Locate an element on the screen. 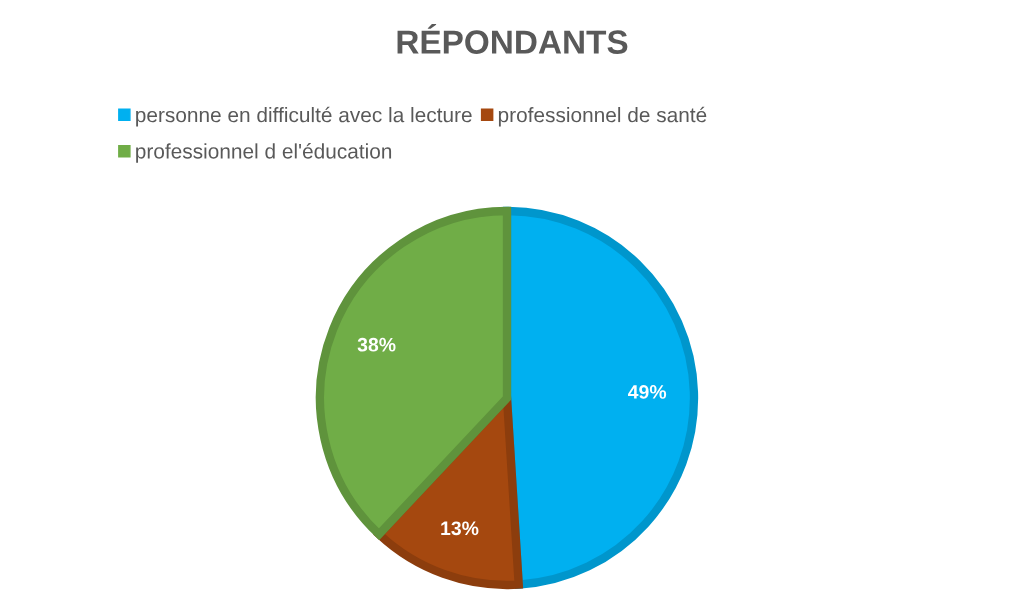 The image size is (1024, 612). data-label: 49% is located at coordinates (647, 392).